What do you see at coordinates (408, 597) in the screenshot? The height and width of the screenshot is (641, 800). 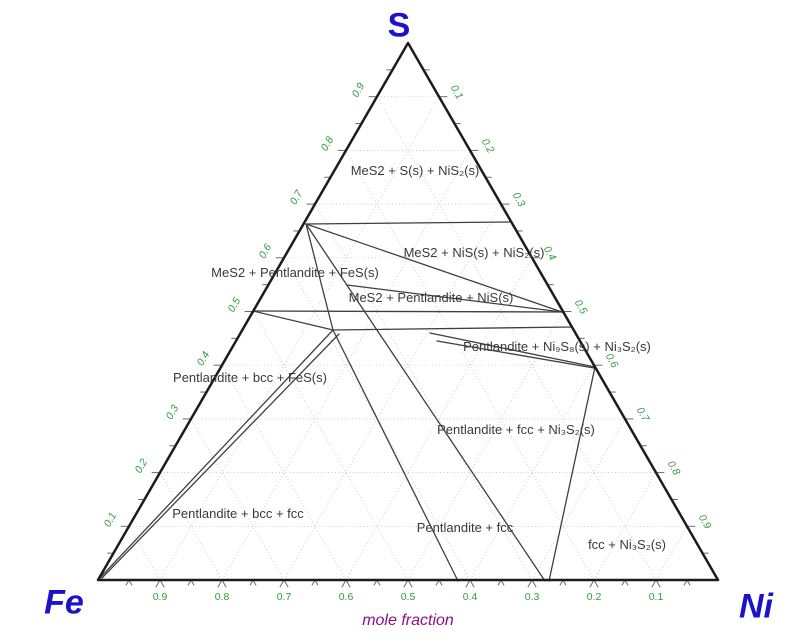 I see `bottom-axis-tick-label: 0.5` at bounding box center [408, 597].